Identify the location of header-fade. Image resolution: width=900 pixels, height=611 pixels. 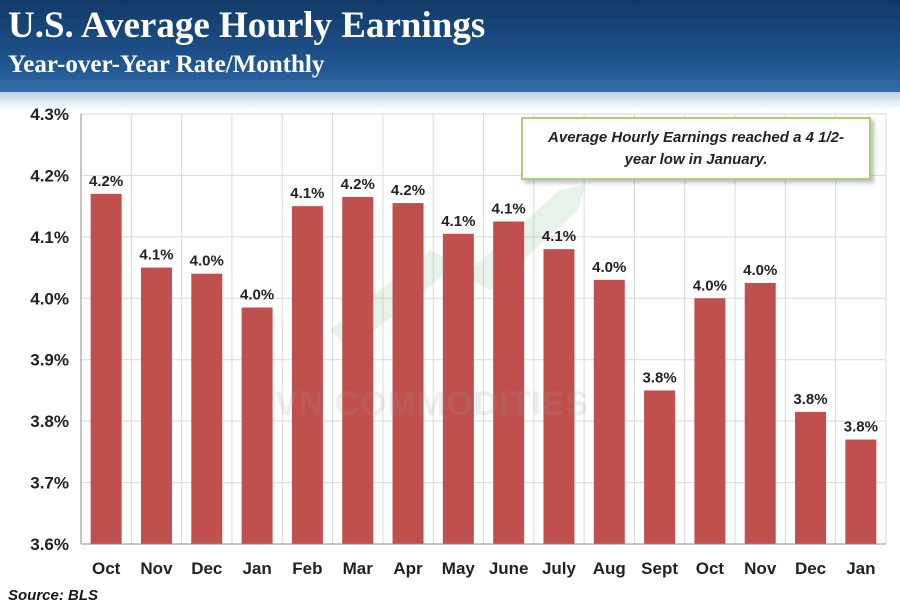
(450, 95).